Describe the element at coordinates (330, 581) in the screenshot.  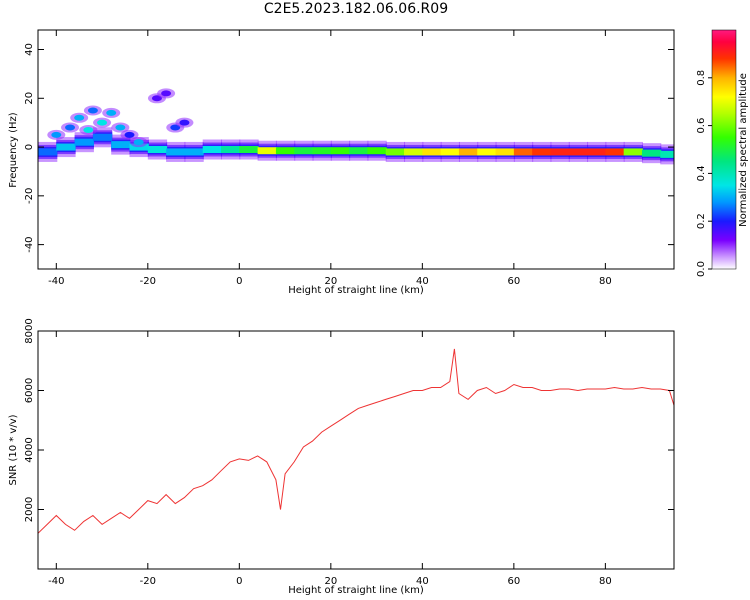
I see `snr-x-tick-label: 20` at that location.